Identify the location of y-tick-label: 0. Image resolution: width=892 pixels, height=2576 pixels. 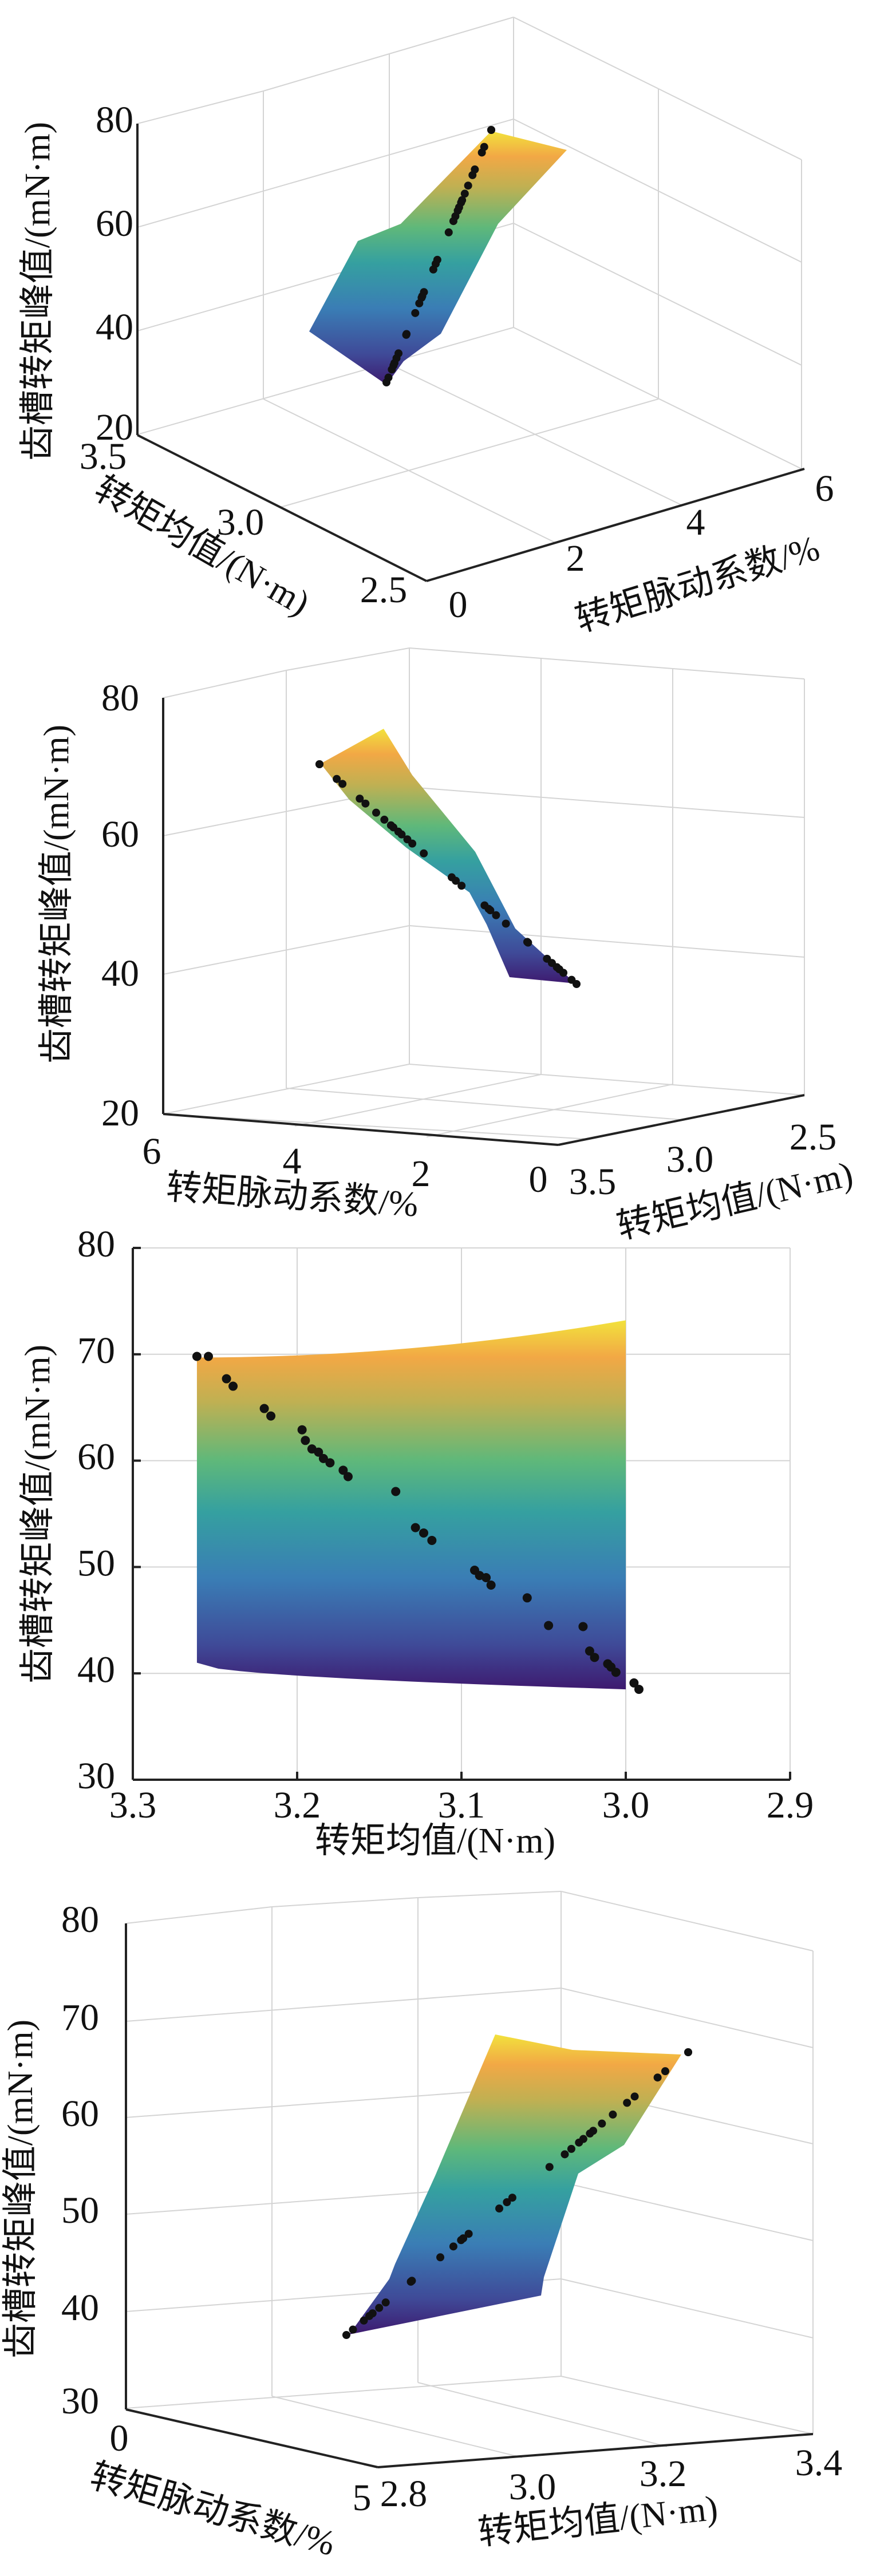
(458, 605).